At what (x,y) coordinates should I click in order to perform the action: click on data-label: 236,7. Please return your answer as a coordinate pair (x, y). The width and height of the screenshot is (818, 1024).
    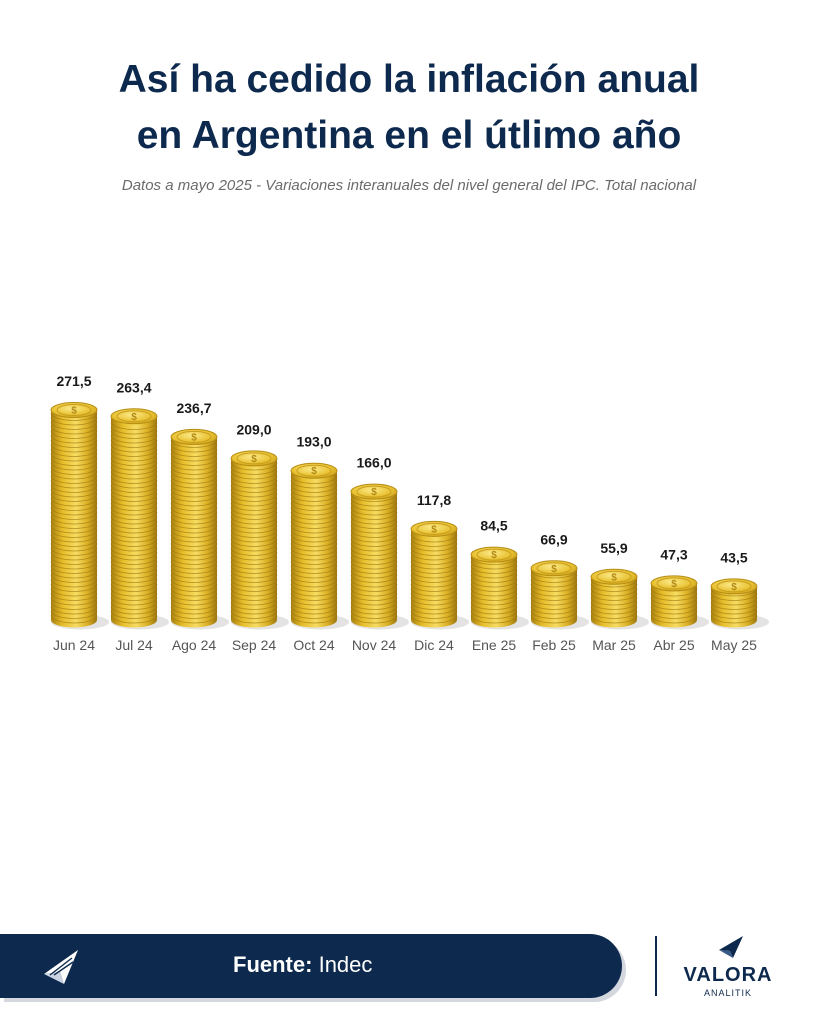
    Looking at the image, I should click on (193, 408).